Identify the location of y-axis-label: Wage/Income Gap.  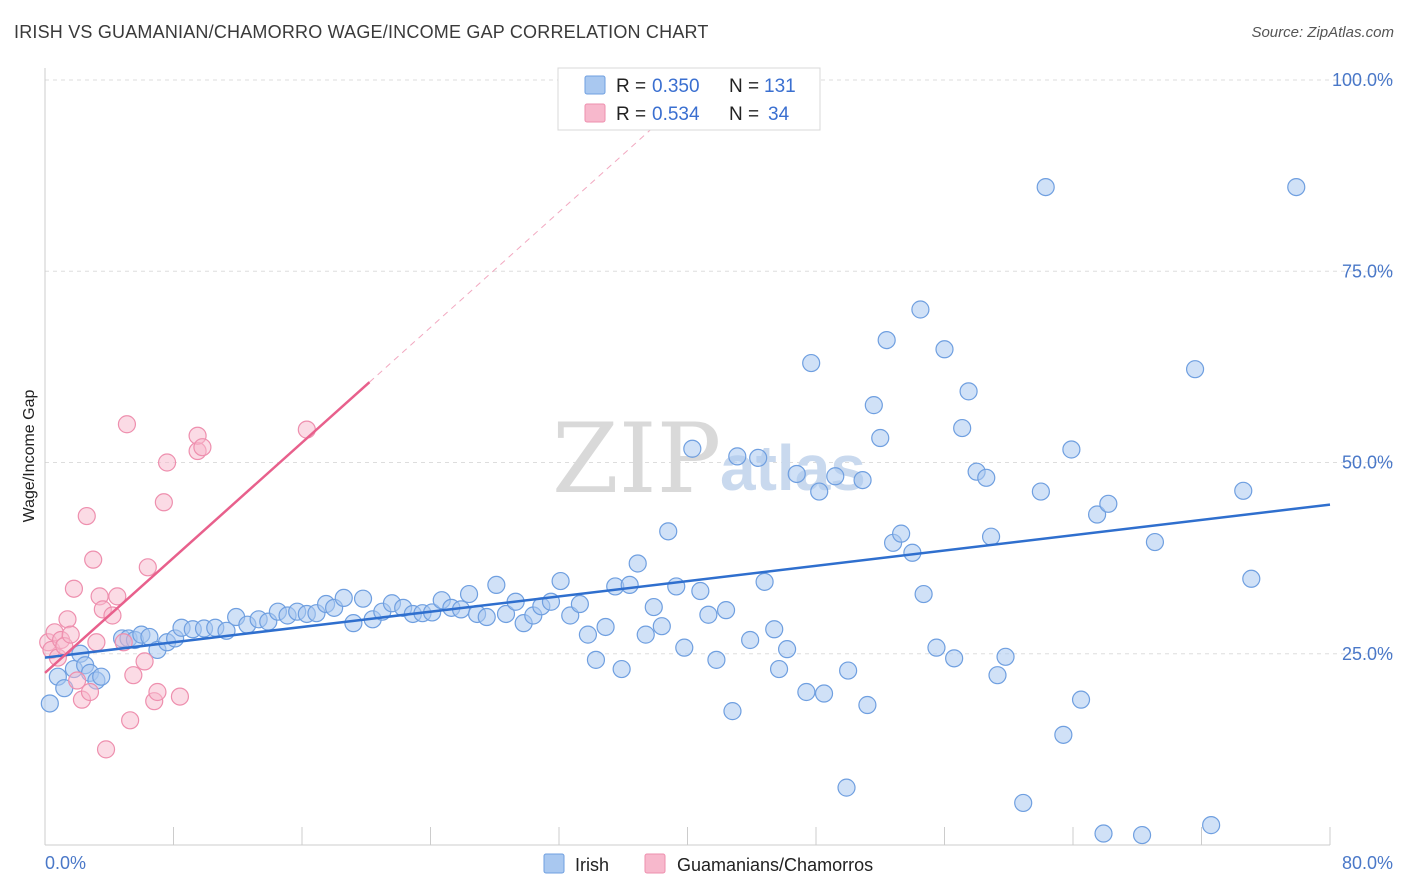
(29, 456).